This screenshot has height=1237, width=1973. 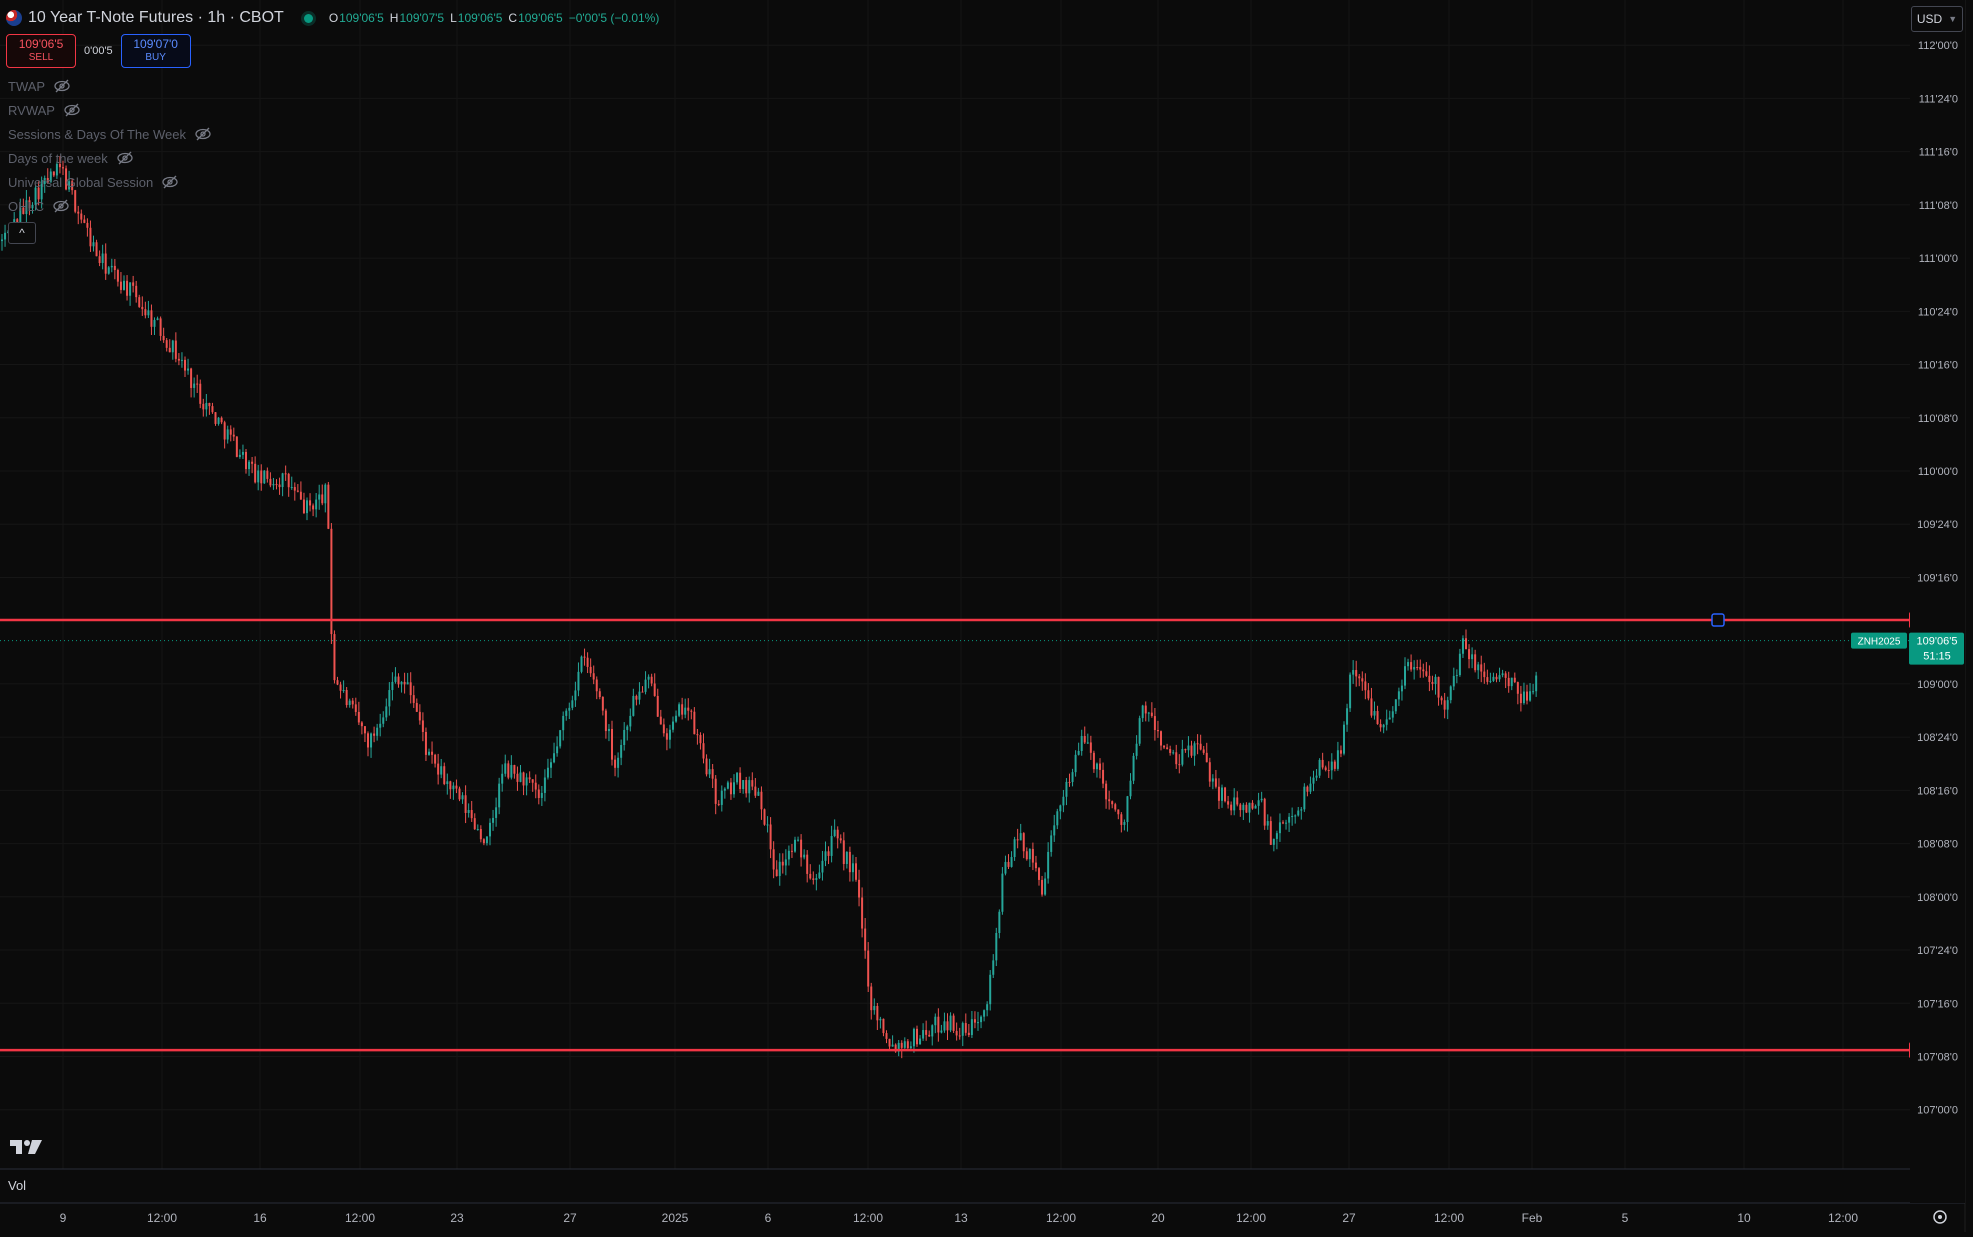 I want to click on buy-label: BUY, so click(x=155, y=57).